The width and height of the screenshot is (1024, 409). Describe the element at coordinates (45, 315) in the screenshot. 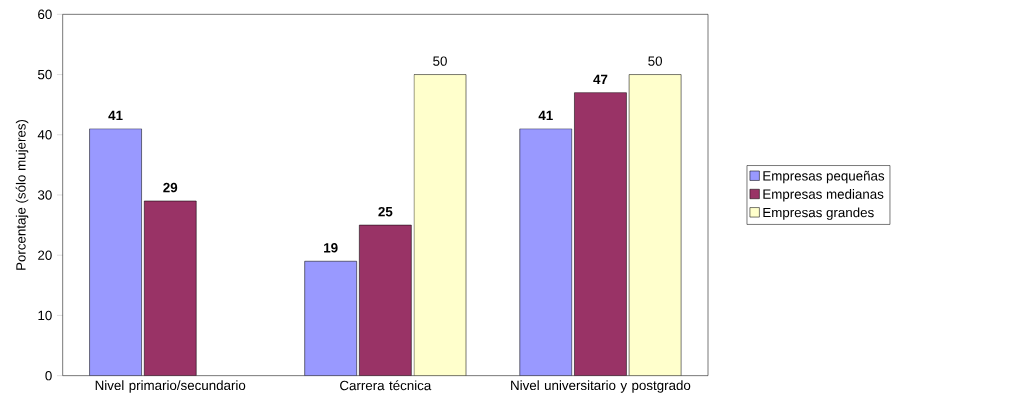

I see `y-tick-label: 10` at that location.